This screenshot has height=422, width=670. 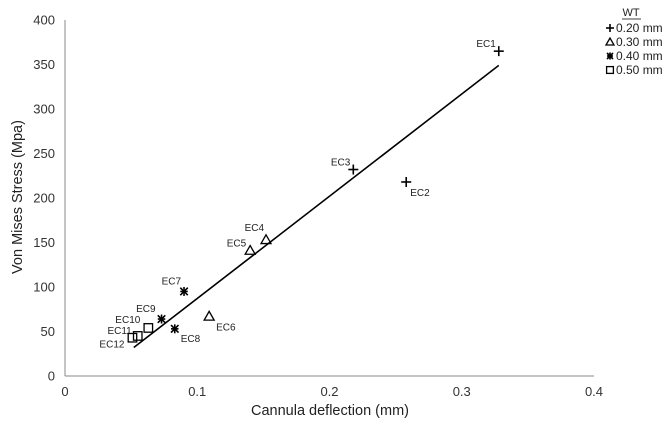 I want to click on x-tick-label: 0.1, so click(x=197, y=391).